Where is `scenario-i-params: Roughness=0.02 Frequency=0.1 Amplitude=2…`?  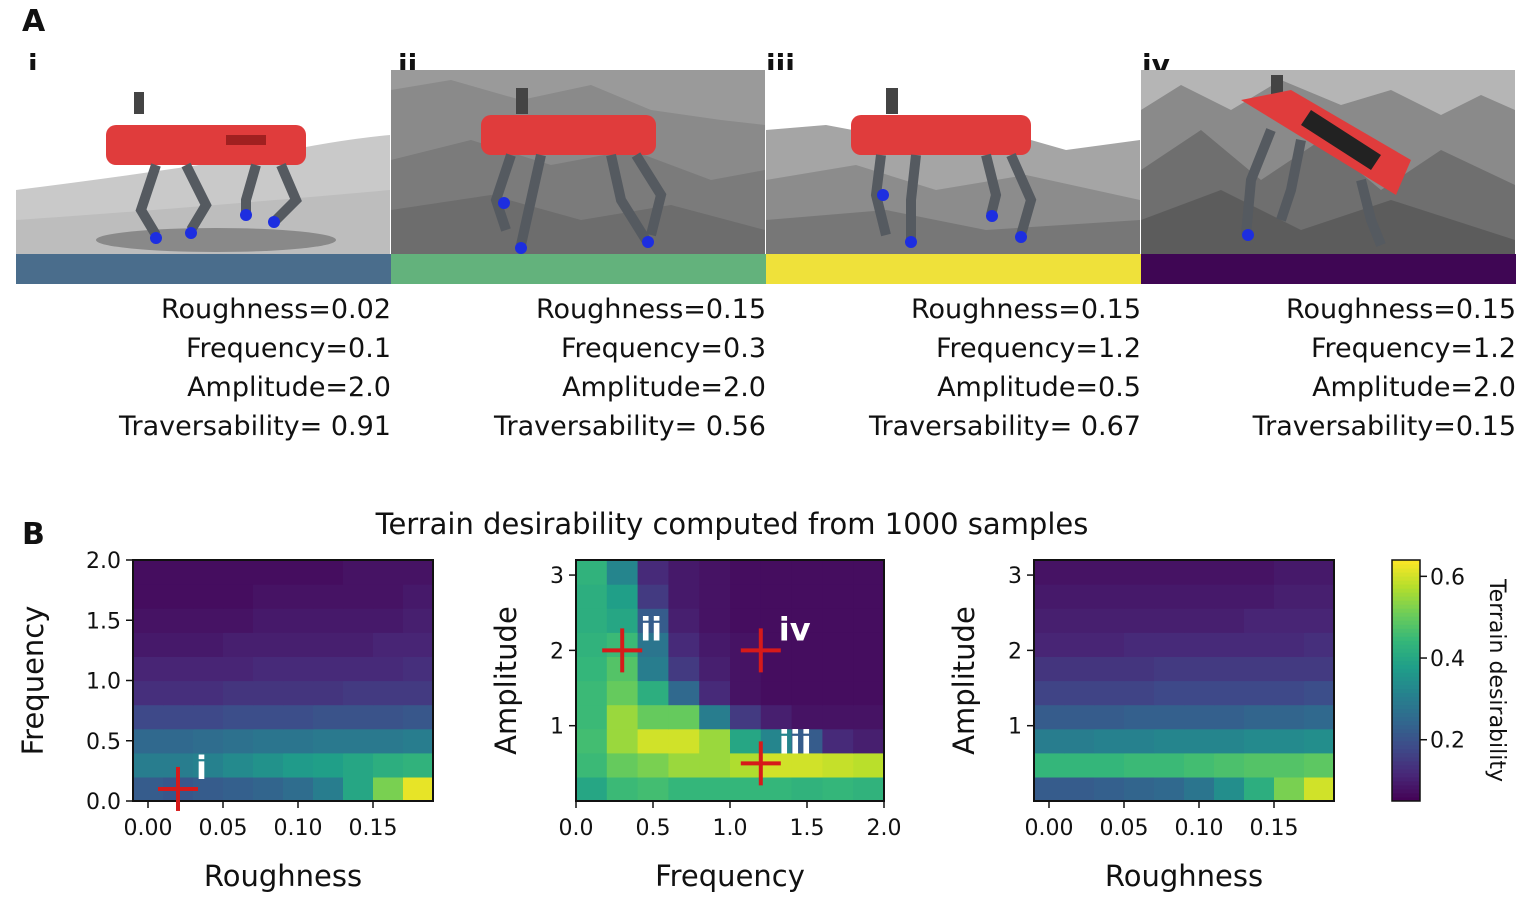
scenario-i-params: Roughness=0.02 Frequency=0.1 Amplitude=2… is located at coordinates (203, 368).